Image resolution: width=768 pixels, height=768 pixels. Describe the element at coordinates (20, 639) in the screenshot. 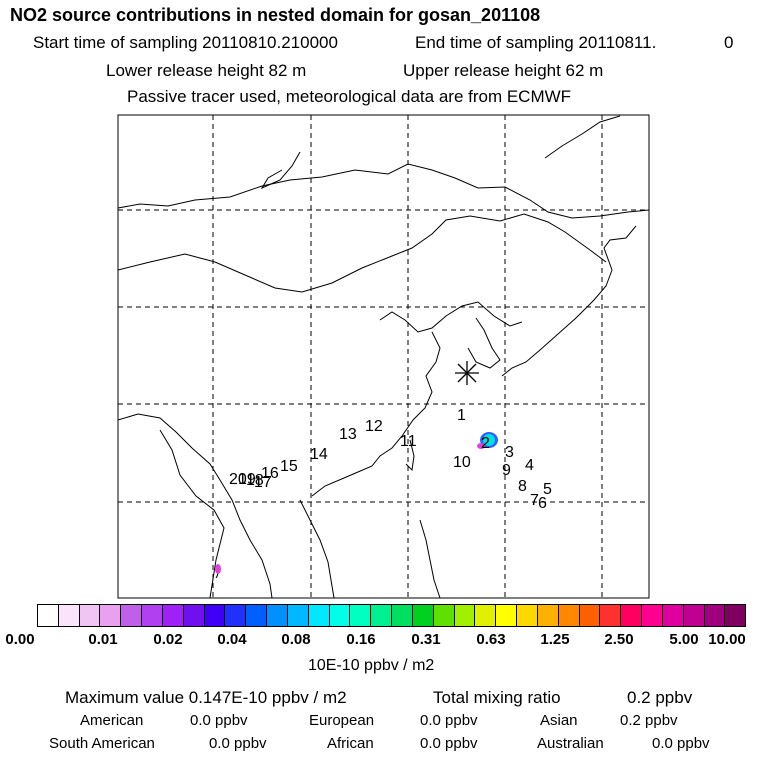

I see `color-scale-tick-label: 0.00` at that location.